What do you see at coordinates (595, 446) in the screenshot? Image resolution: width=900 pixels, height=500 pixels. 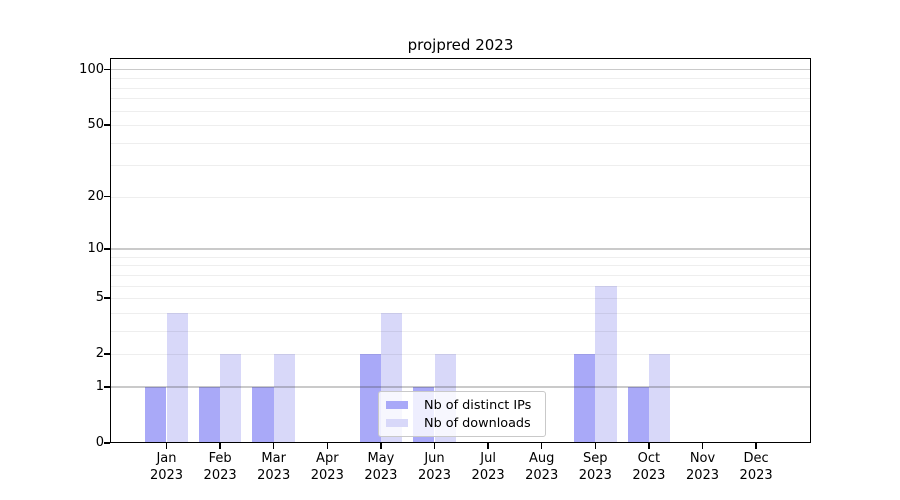 I see `x-tick-sep-2023` at bounding box center [595, 446].